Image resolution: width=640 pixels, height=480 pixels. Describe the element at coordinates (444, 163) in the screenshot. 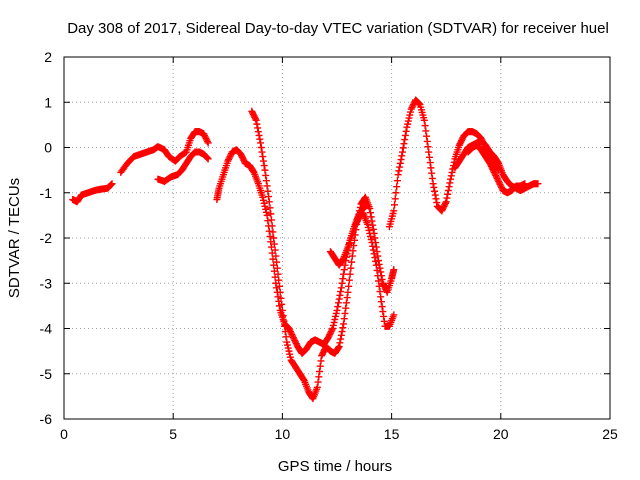

I see `series-arc7` at that location.